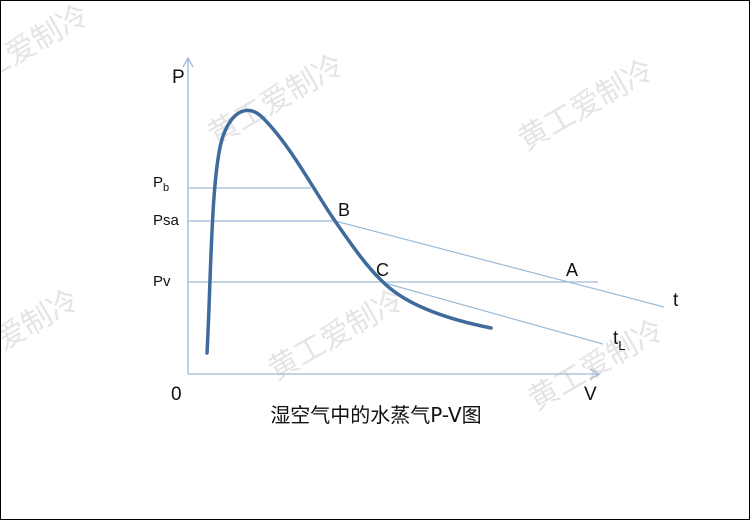  I want to click on isotherm-tl-sub: L, so click(621, 345).